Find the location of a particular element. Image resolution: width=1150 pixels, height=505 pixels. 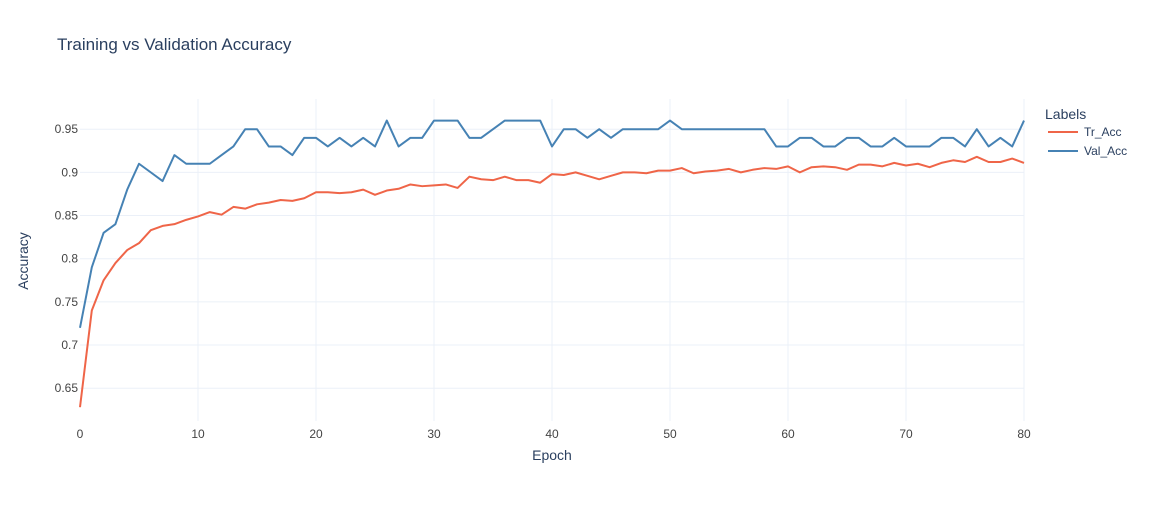

chart-title: Training vs Validation Accuracy is located at coordinates (174, 44).